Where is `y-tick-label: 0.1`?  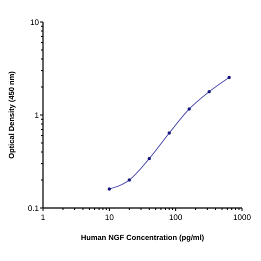
y-tick-label: 0.1 is located at coordinates (34, 208).